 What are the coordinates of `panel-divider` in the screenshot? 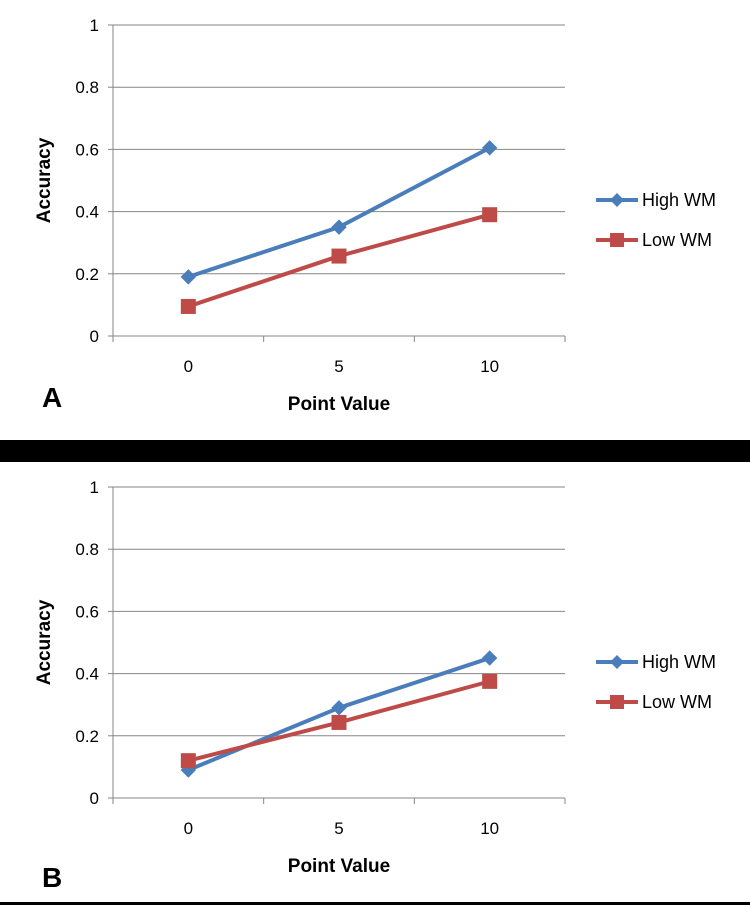 It's located at (375, 451).